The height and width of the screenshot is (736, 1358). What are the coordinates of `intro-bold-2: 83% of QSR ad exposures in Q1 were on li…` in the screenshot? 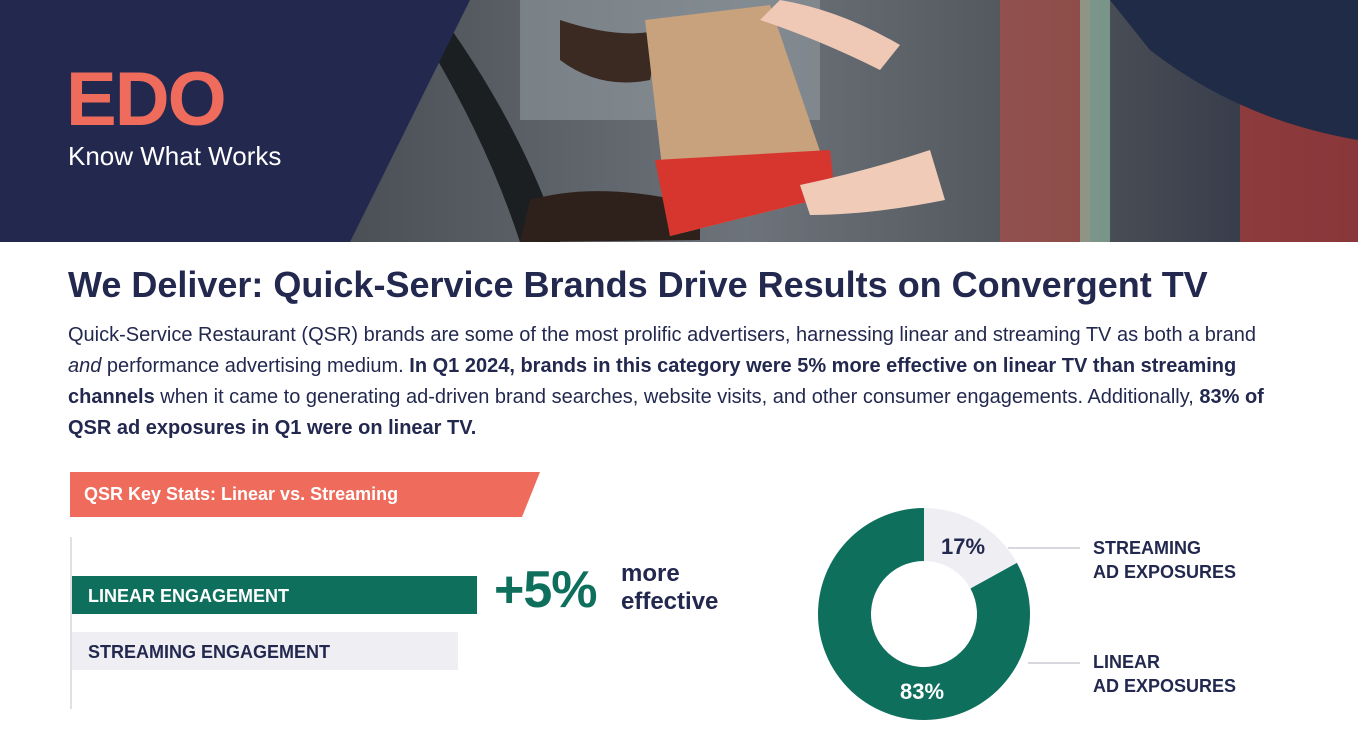 It's located at (666, 412).